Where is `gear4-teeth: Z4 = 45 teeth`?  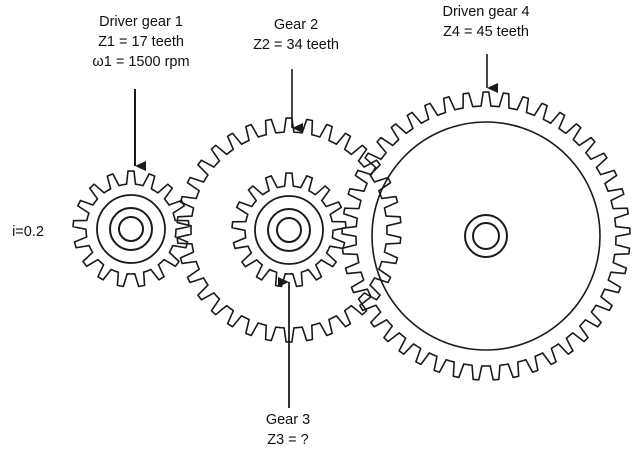
gear4-teeth: Z4 = 45 teeth is located at coordinates (486, 32).